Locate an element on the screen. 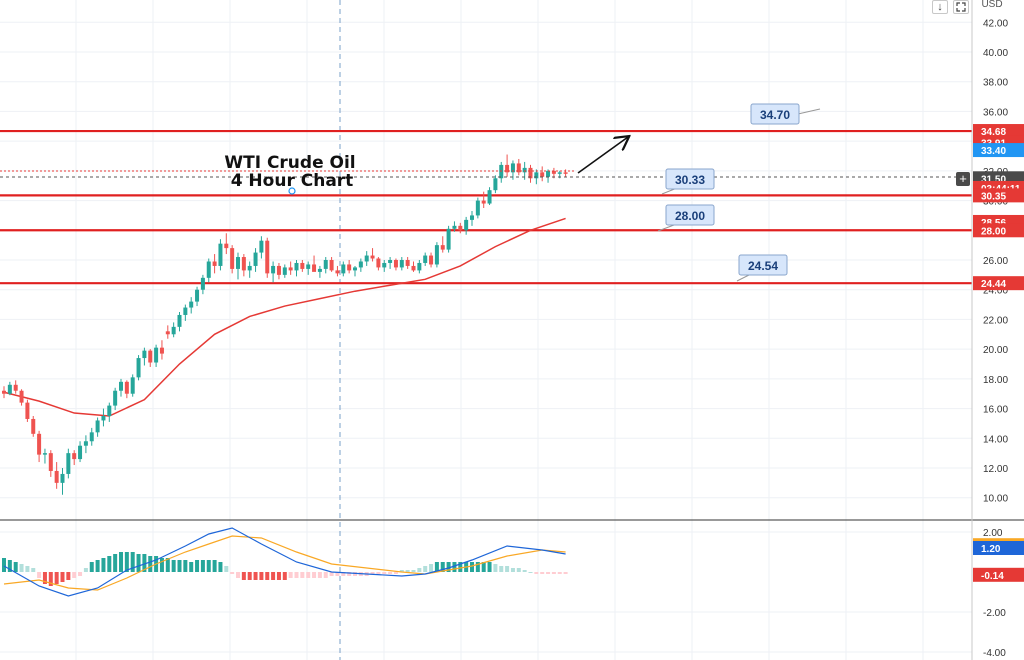 Image resolution: width=1024 pixels, height=660 pixels. price-tick-label: 18.00 is located at coordinates (995, 380).